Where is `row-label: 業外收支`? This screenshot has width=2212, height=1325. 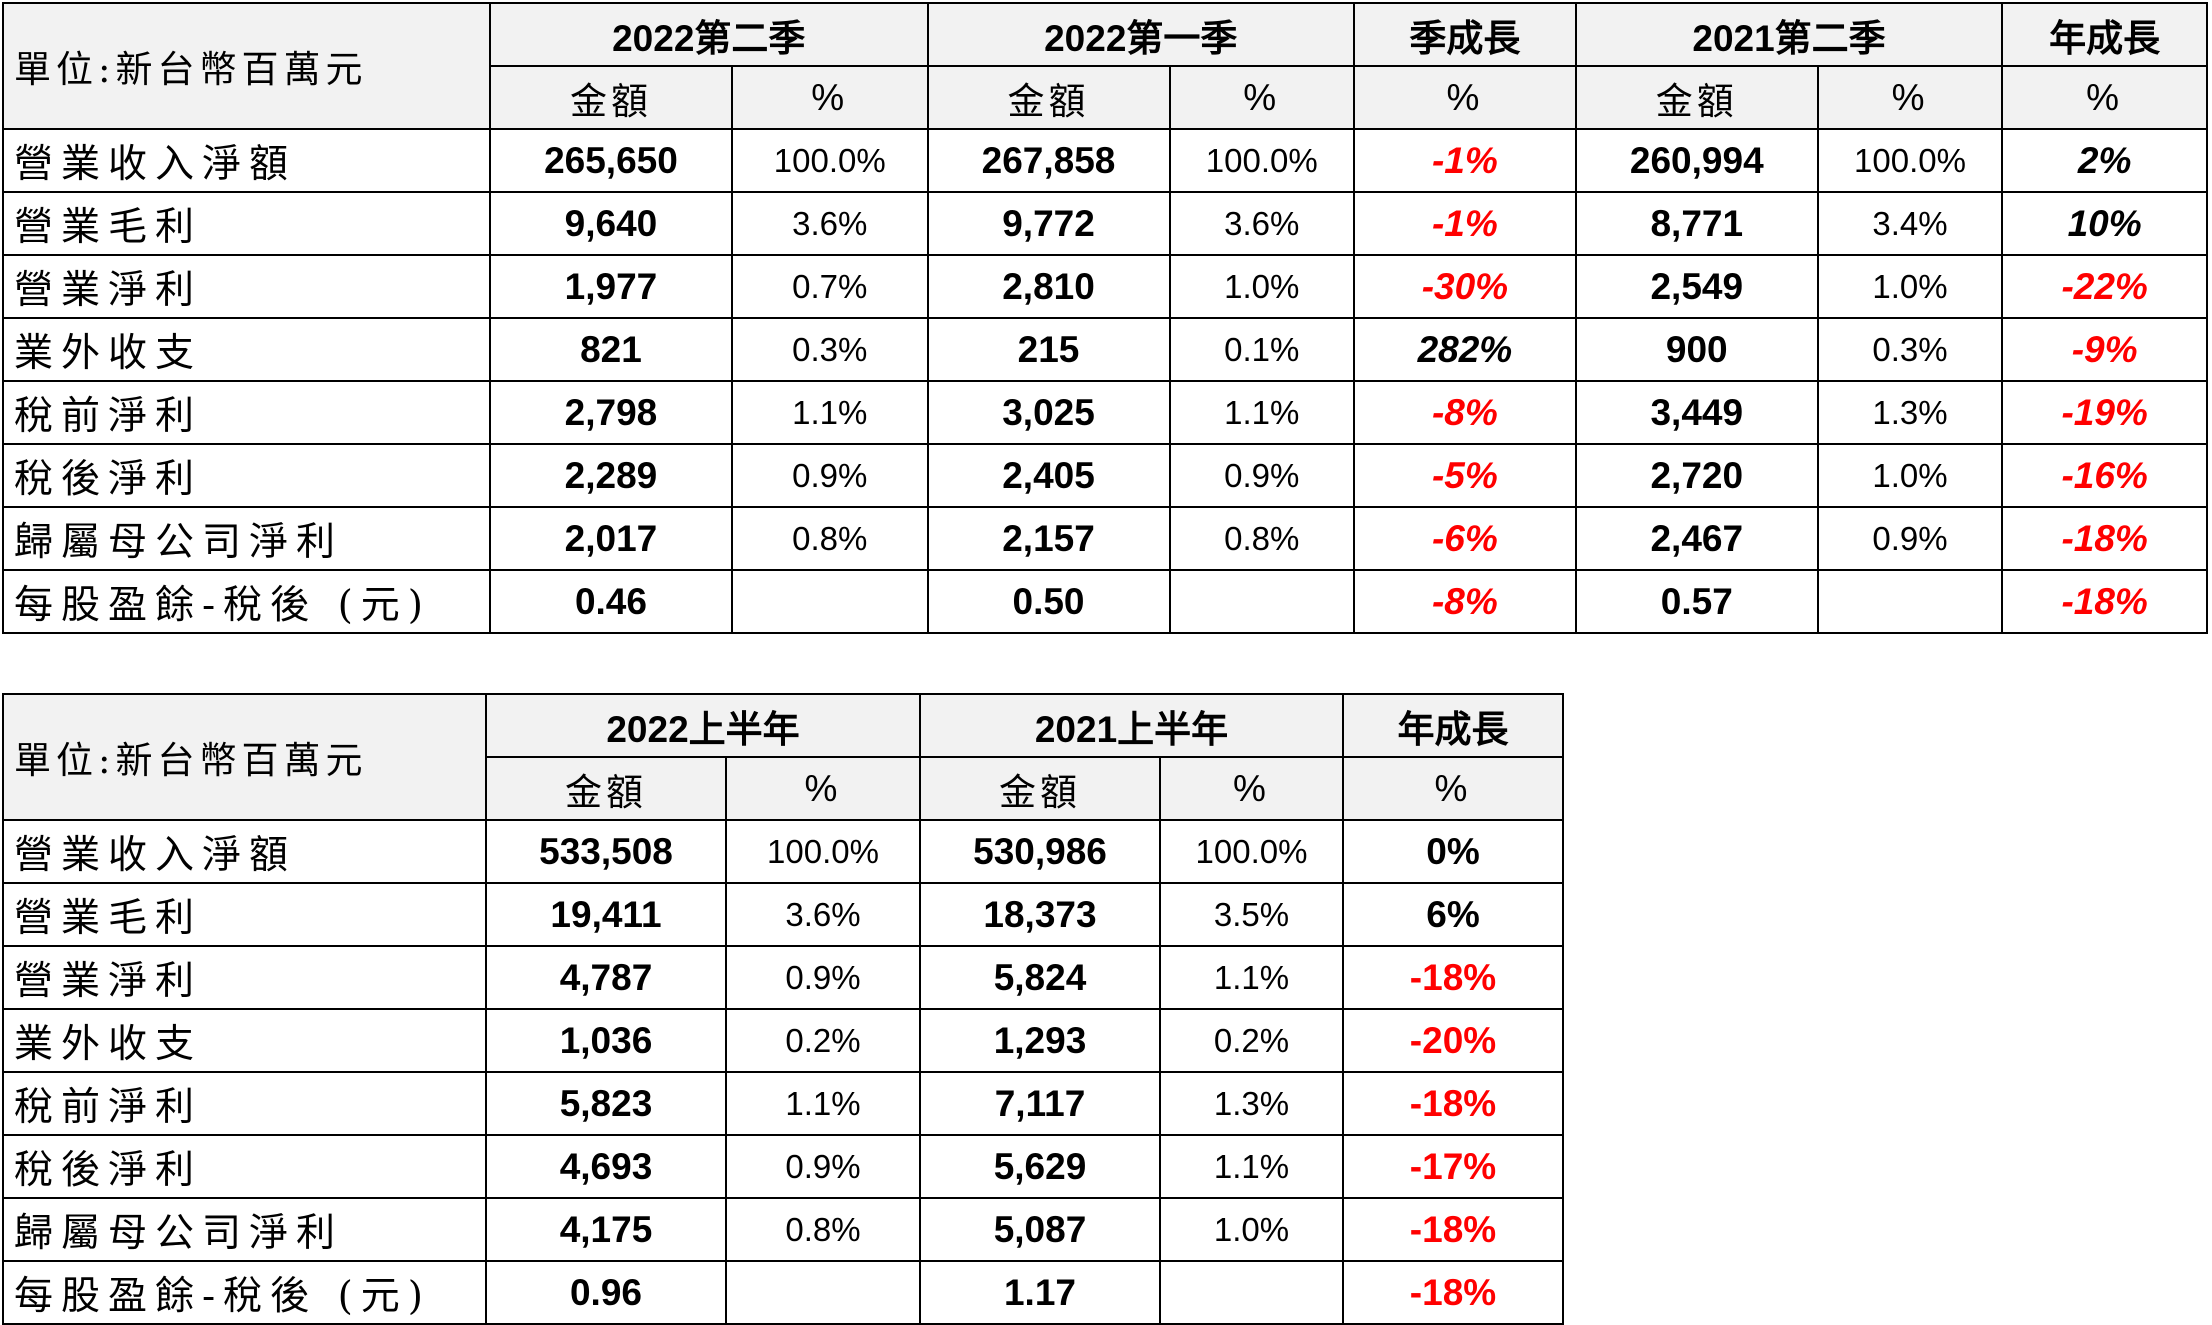 row-label: 業外收支 is located at coordinates (244, 1040).